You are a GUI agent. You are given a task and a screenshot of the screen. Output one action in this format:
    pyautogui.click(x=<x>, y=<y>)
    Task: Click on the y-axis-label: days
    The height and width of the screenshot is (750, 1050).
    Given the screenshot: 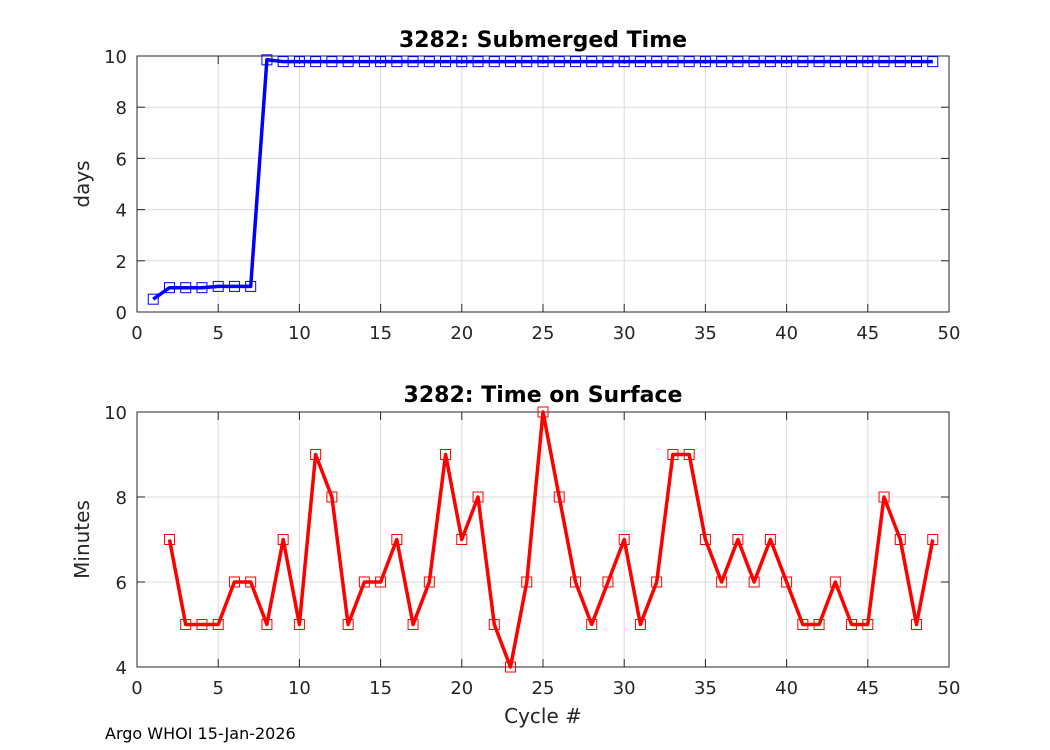 What is the action you would take?
    pyautogui.click(x=82, y=183)
    